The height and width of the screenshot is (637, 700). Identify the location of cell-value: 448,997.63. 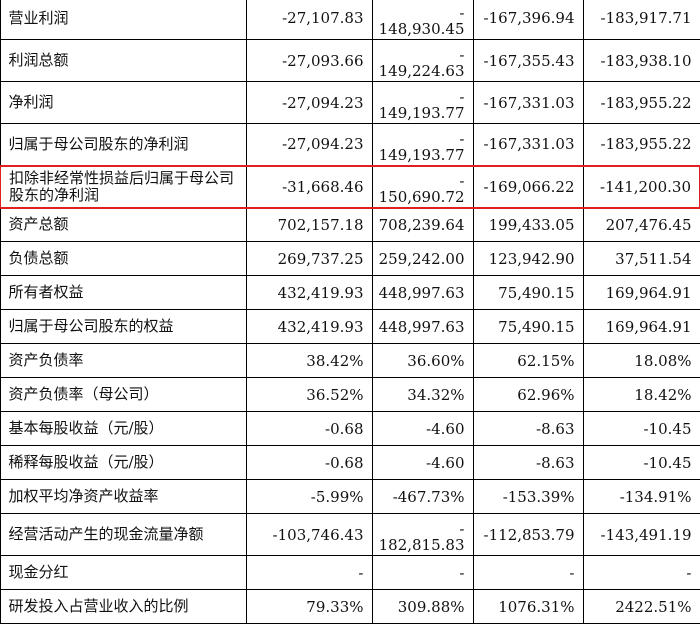
(422, 292).